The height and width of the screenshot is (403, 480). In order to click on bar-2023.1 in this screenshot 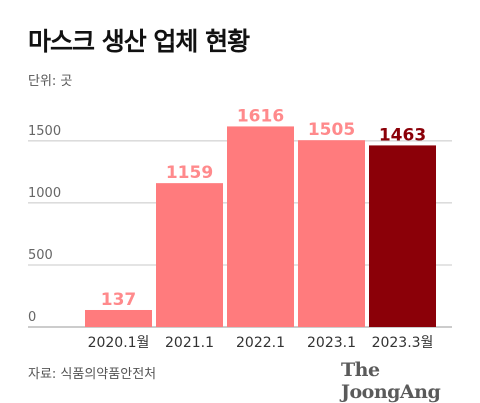, I will do `click(331, 233)`.